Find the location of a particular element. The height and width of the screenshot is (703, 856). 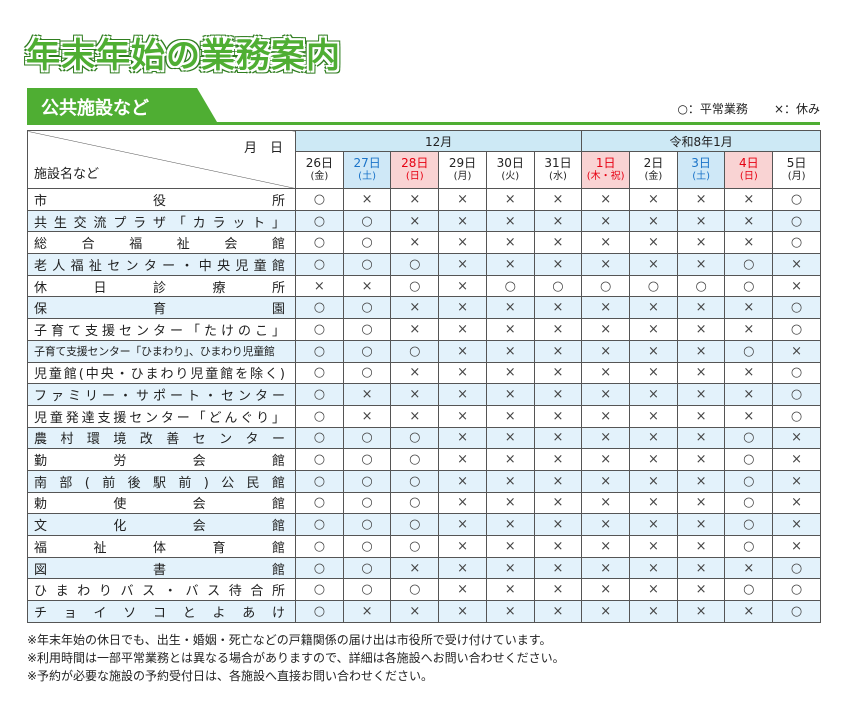

facility-name: 図書館 is located at coordinates (161, 568).